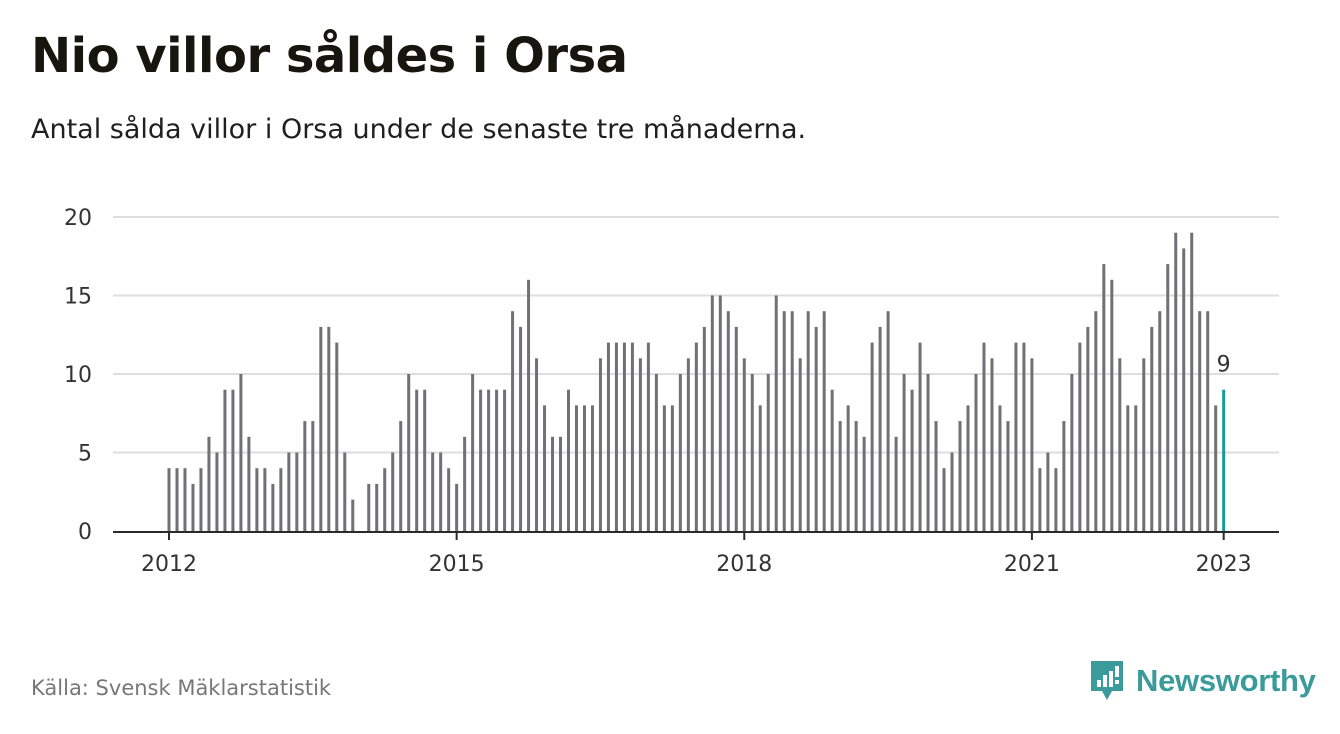 Image resolution: width=1340 pixels, height=734 pixels. I want to click on x-tick-label: 2015, so click(457, 564).